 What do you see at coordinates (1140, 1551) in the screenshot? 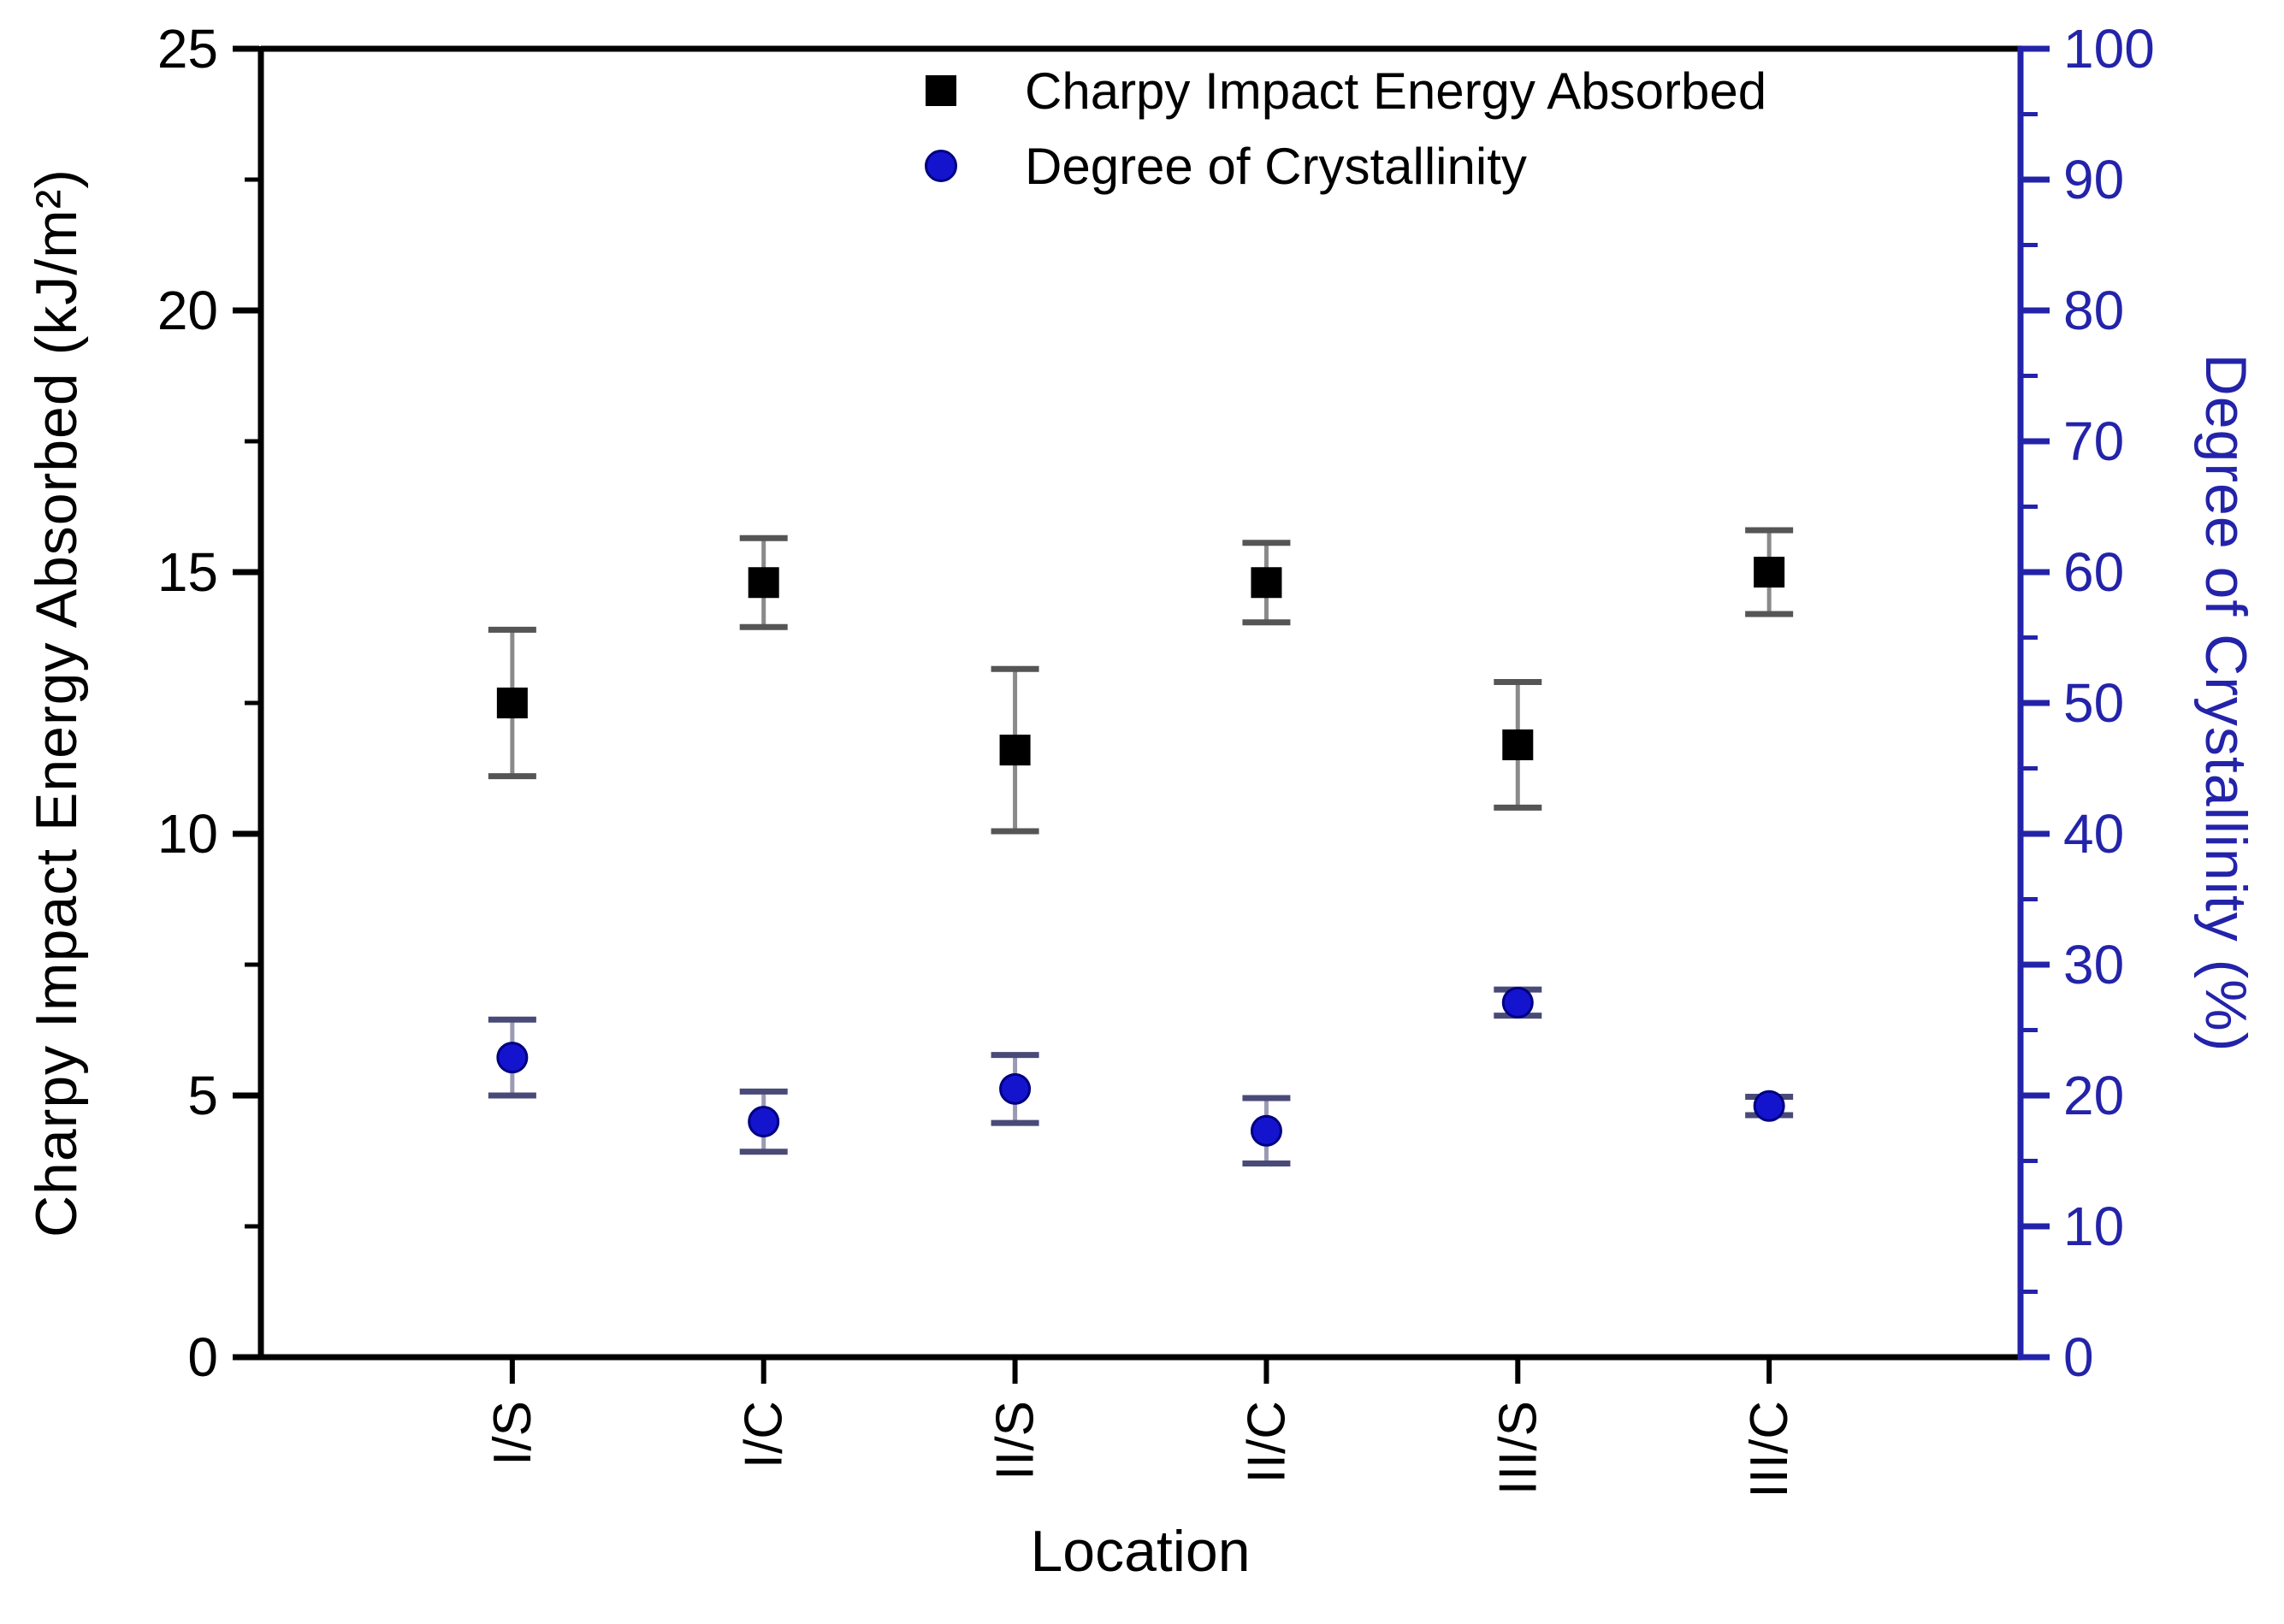
I see `x-axis-label: Location` at bounding box center [1140, 1551].